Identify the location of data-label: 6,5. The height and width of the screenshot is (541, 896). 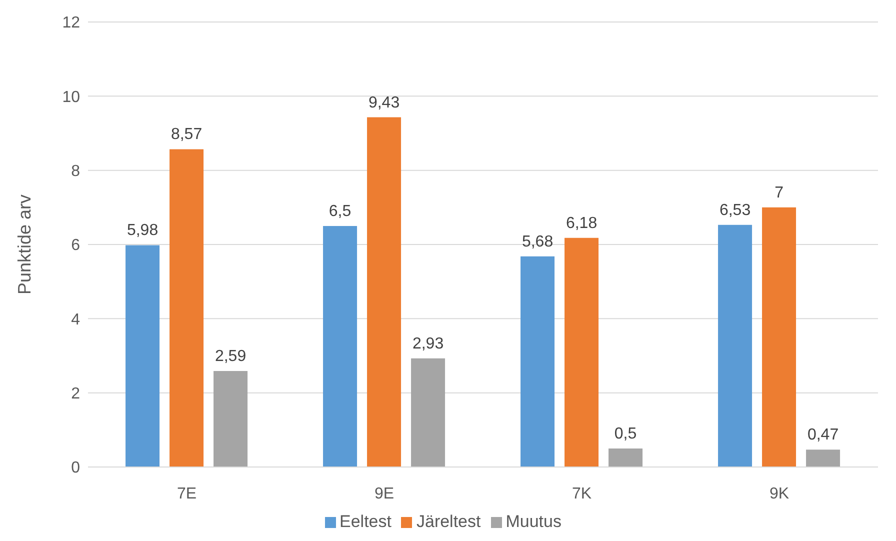
(340, 211).